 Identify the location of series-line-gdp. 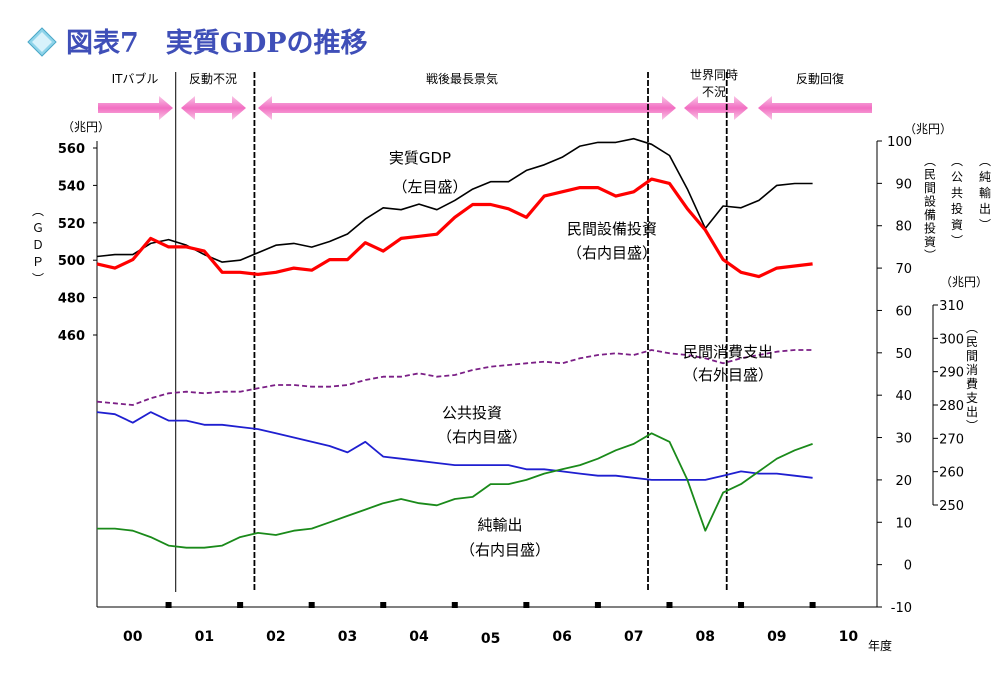
(454, 200).